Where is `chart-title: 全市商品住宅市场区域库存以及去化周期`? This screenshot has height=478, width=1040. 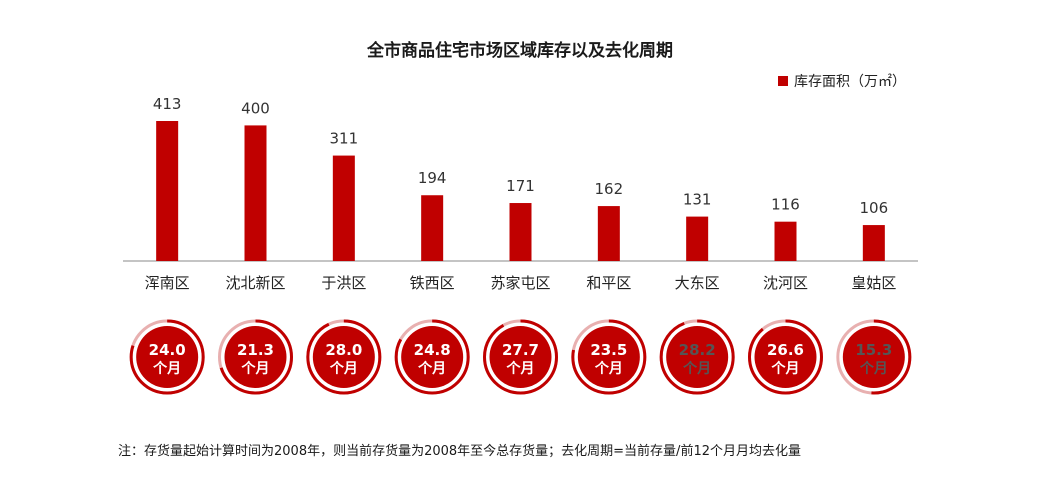 chart-title: 全市商品住宅市场区域库存以及去化周期 is located at coordinates (519, 50).